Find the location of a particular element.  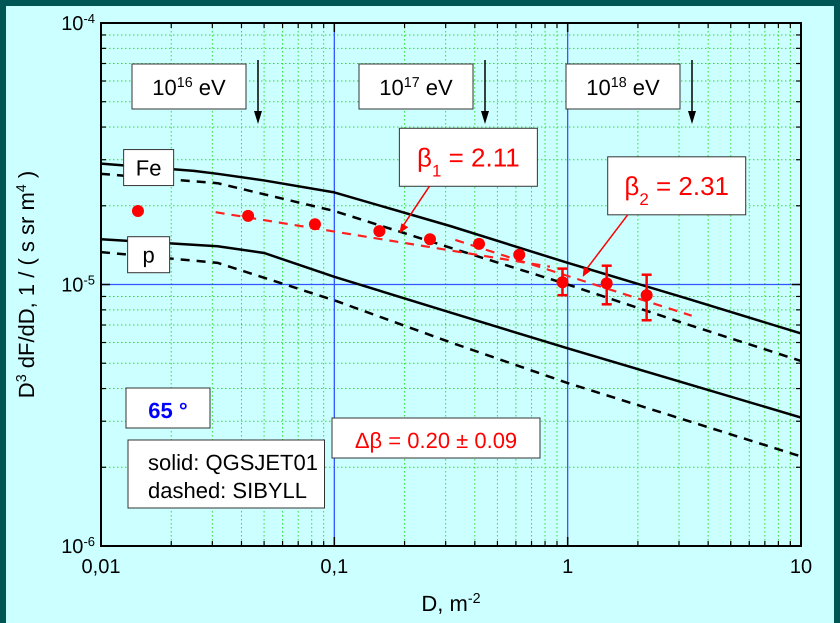

y-tick-label: 10$^{-5}$ is located at coordinates (78, 284).